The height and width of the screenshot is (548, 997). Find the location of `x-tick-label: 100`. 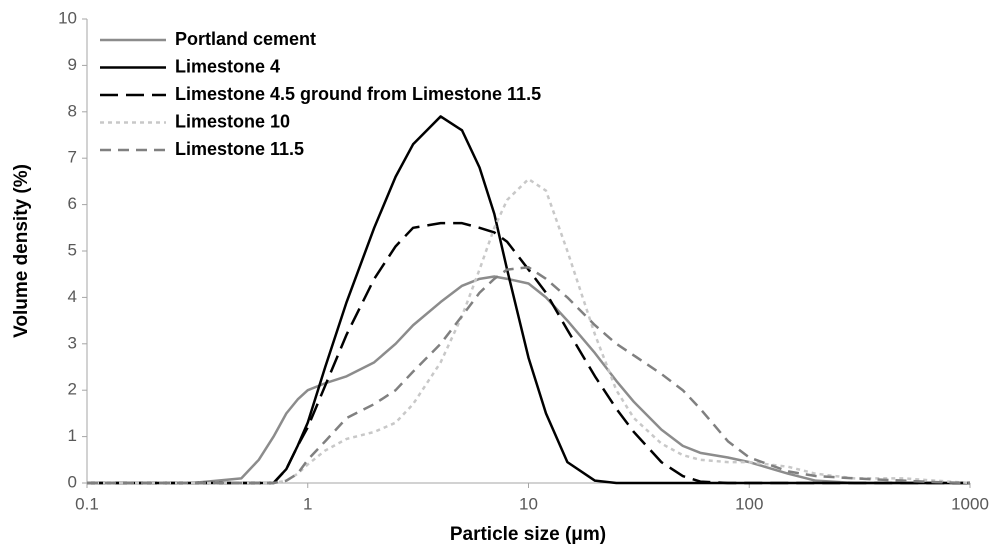

x-tick-label: 100 is located at coordinates (749, 503).